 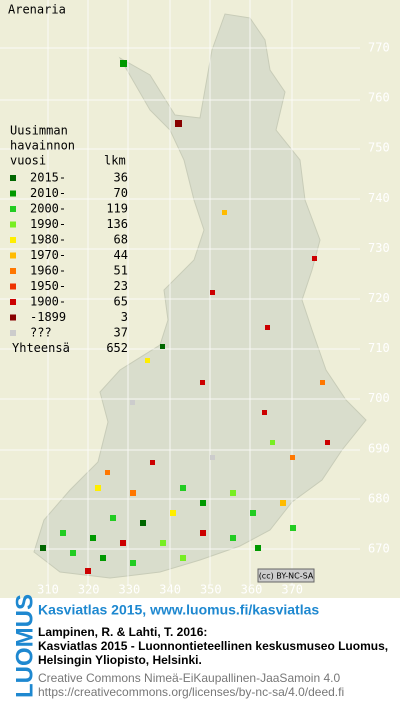 I want to click on x-label: 350, so click(x=211, y=590).